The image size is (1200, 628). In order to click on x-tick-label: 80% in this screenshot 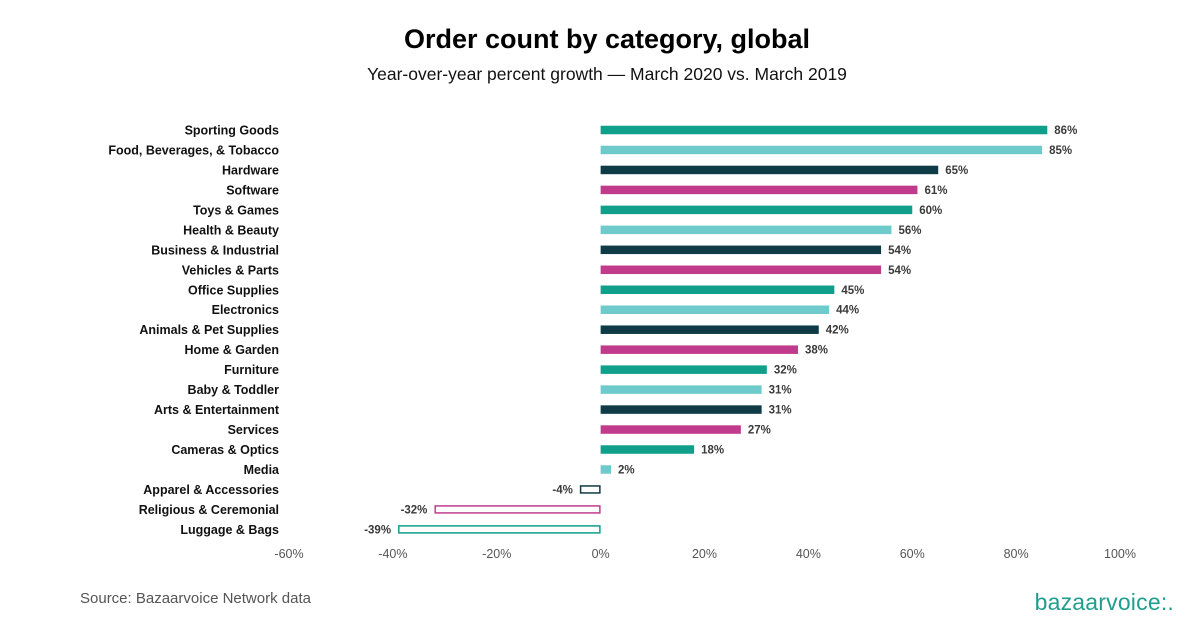, I will do `click(1016, 554)`.